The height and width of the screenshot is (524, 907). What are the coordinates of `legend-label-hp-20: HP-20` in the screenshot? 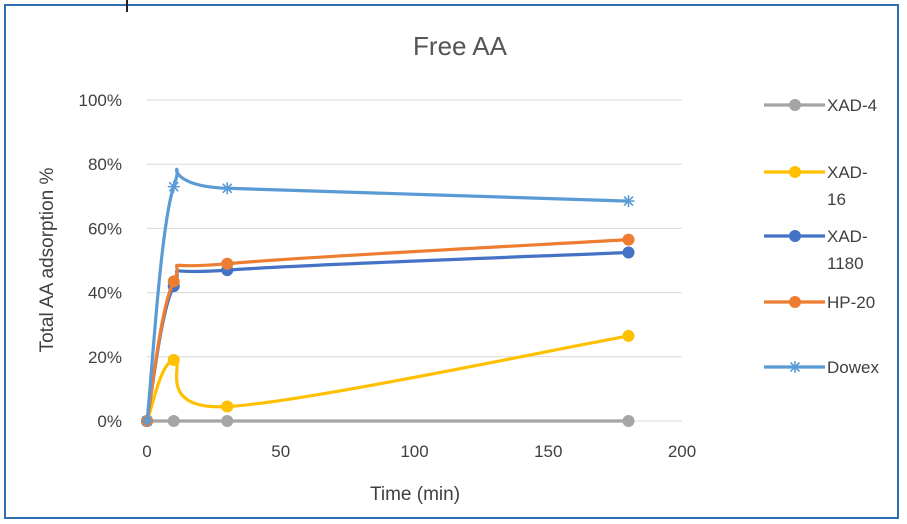 It's located at (851, 302).